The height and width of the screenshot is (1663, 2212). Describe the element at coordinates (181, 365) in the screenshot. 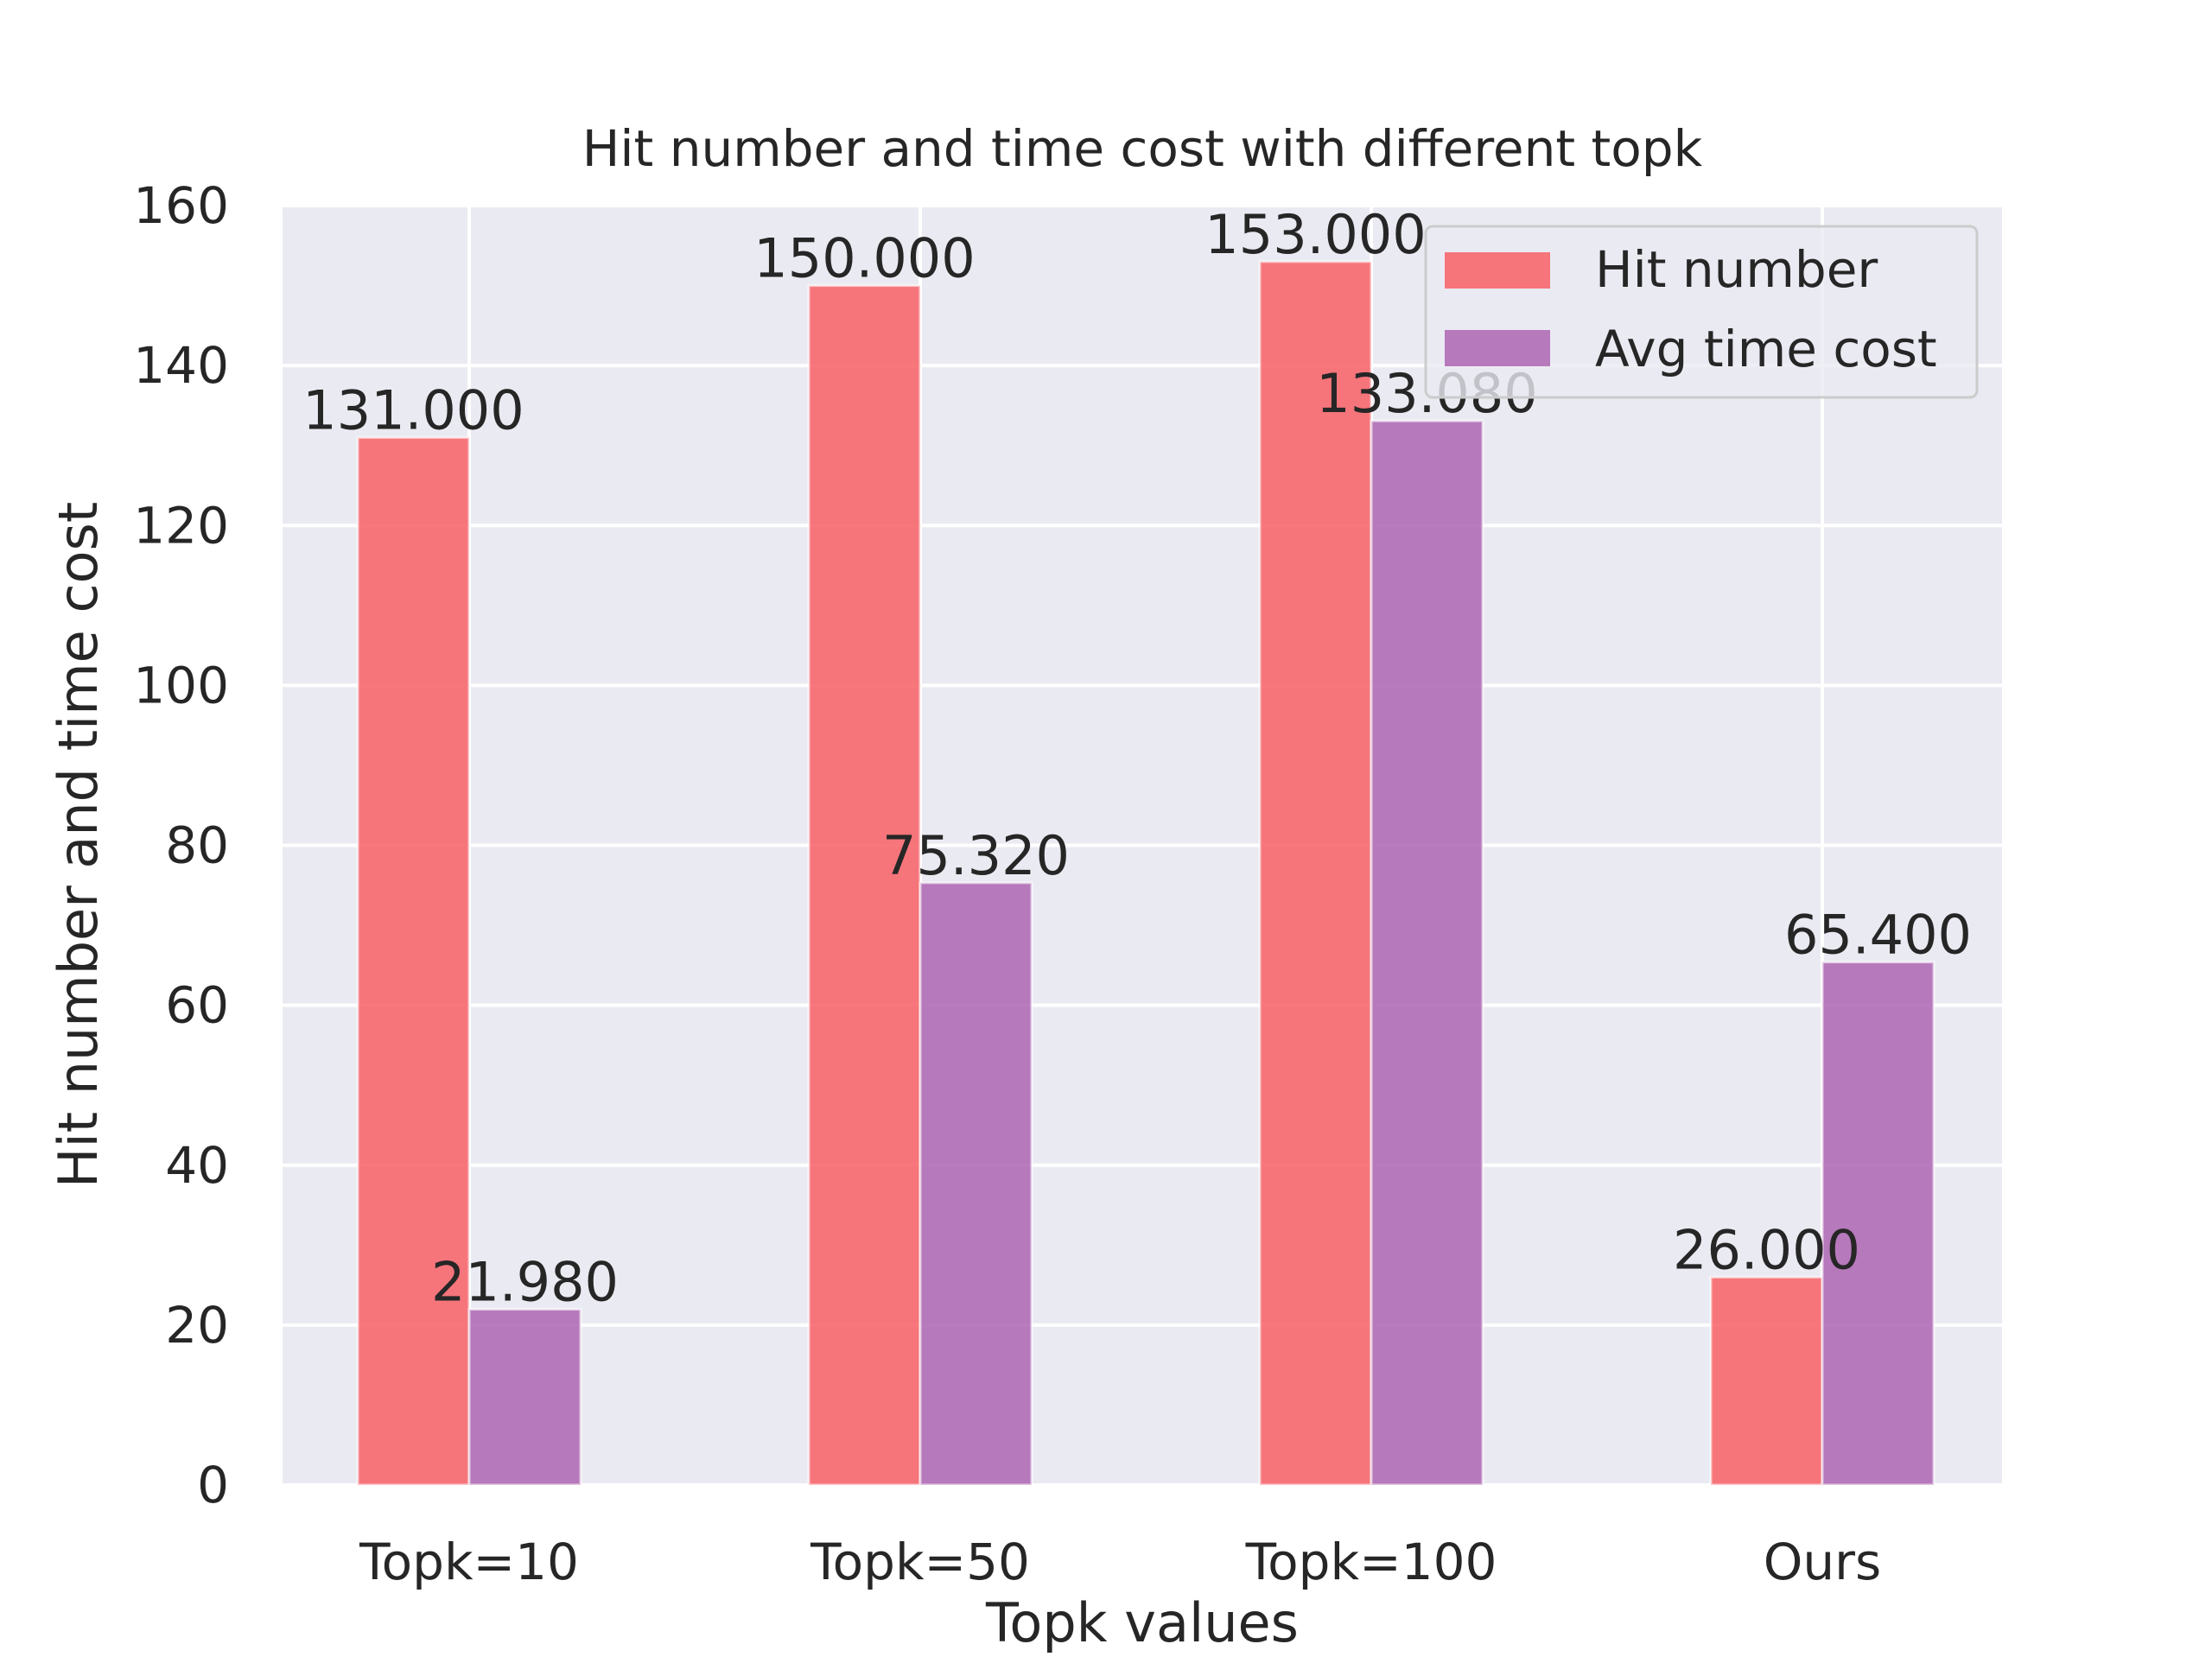

I see `y-tick-label: 140` at that location.